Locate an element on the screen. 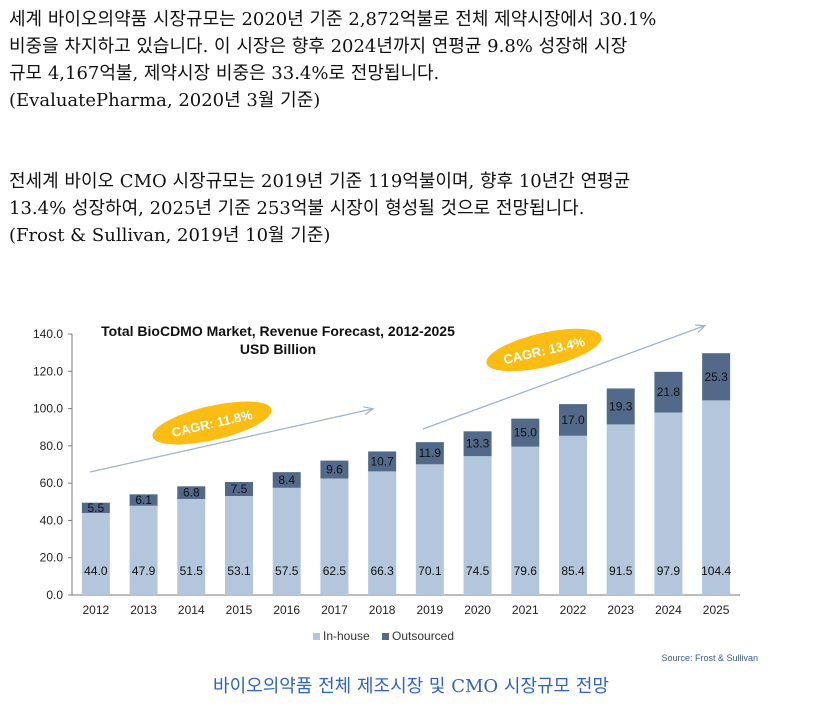 The width and height of the screenshot is (822, 717). inhouse-data-label: 53.1 is located at coordinates (239, 571).